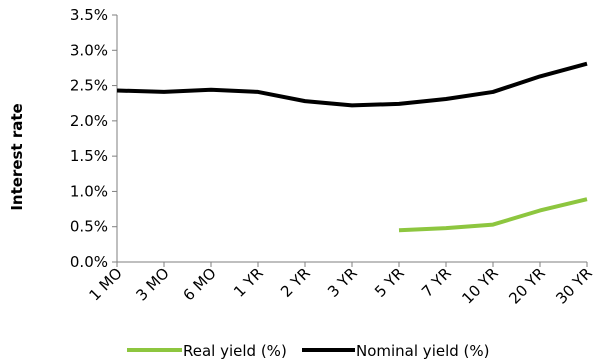 This screenshot has height=364, width=601. I want to click on y-tick-label: 3.5%, so click(89, 15).